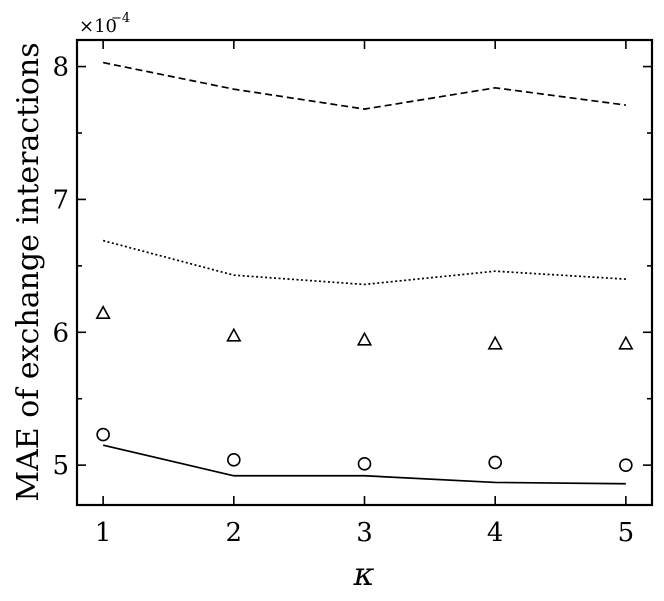 The height and width of the screenshot is (601, 664). Describe the element at coordinates (364, 85) in the screenshot. I see `series-dashed-line` at that location.